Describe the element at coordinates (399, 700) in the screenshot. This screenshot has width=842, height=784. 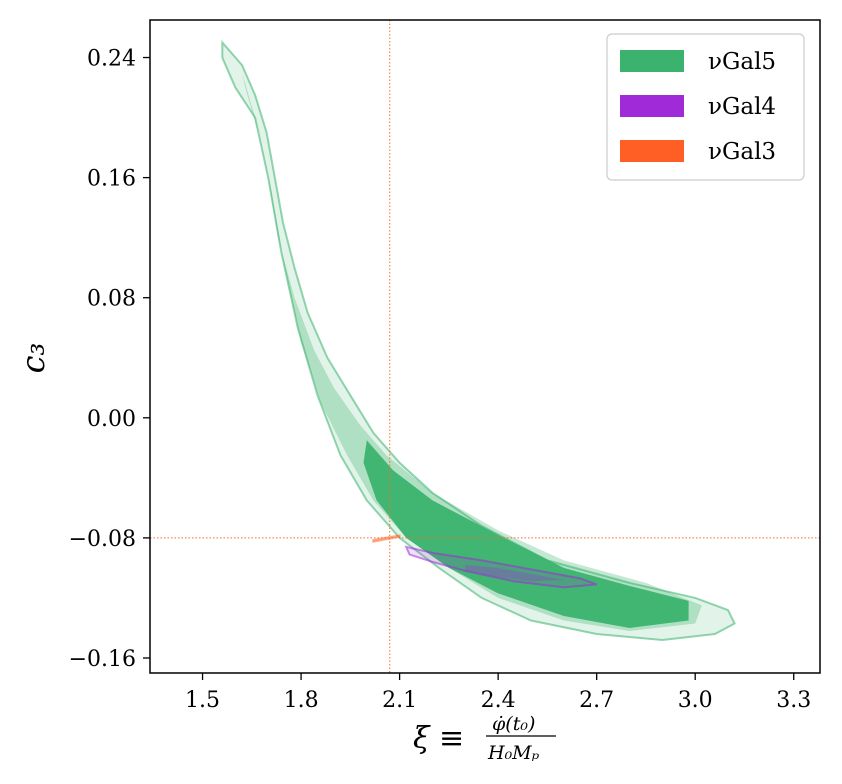
I see `x-tick-label: 2.1` at that location.